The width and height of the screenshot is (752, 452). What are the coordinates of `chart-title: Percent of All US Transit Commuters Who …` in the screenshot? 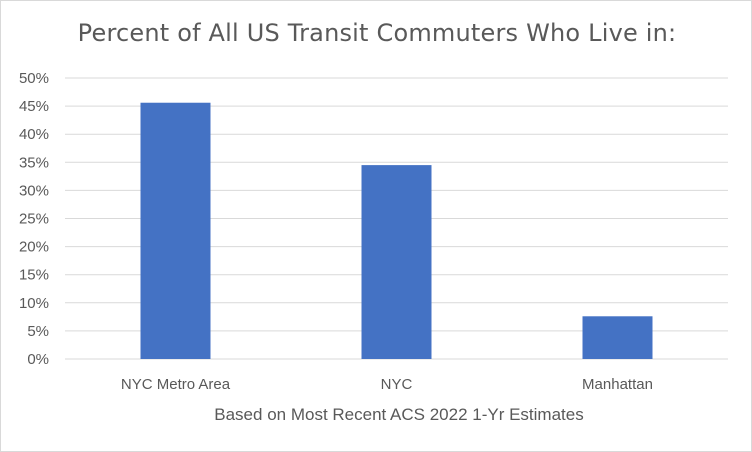 It's located at (377, 33).